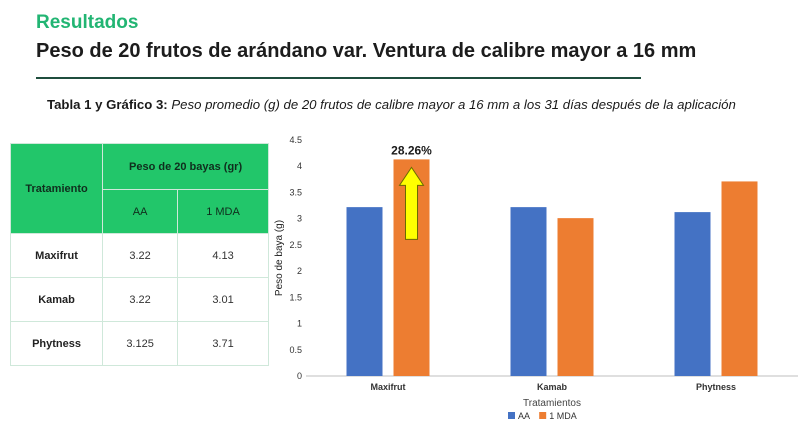 This screenshot has height=436, width=810. Describe the element at coordinates (299, 166) in the screenshot. I see `y-tick-label: 4` at that location.